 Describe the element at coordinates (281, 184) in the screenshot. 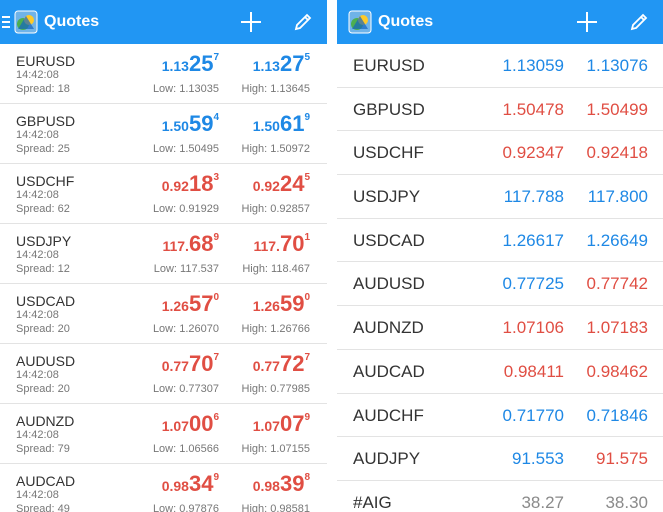

I see `ask-price: 0.92245` at that location.